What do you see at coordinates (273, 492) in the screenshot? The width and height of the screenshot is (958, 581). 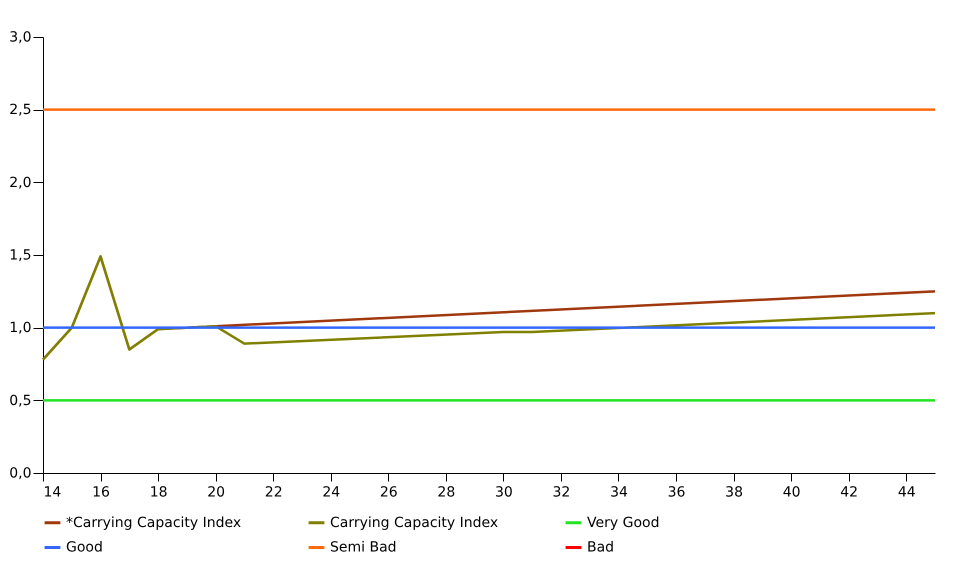 I see `x-tick-label: 22` at bounding box center [273, 492].